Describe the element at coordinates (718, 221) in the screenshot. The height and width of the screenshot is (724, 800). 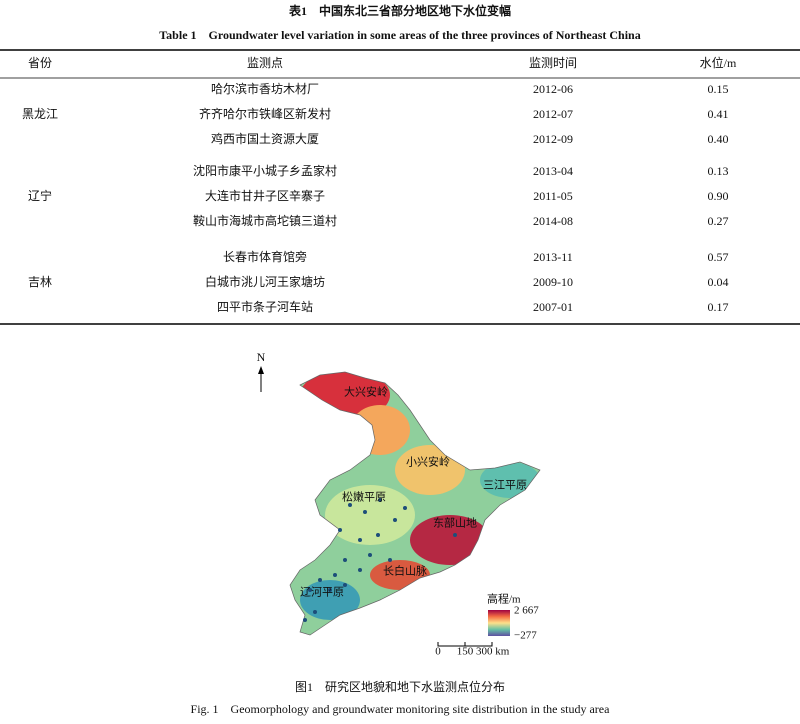
I see `table-cell: 0.27` at that location.